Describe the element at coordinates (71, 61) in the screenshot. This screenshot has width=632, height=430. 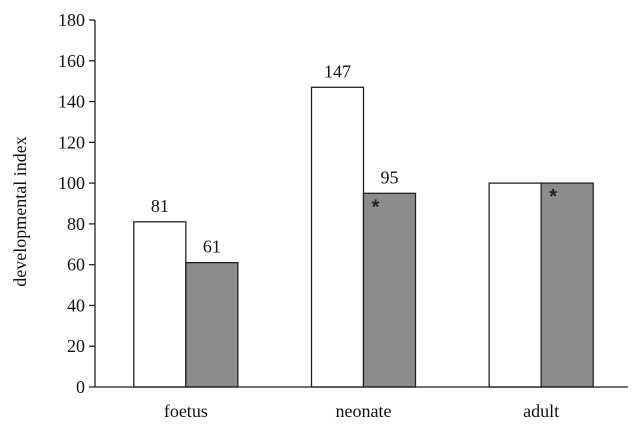
I see `y-tick-label: 160` at that location.